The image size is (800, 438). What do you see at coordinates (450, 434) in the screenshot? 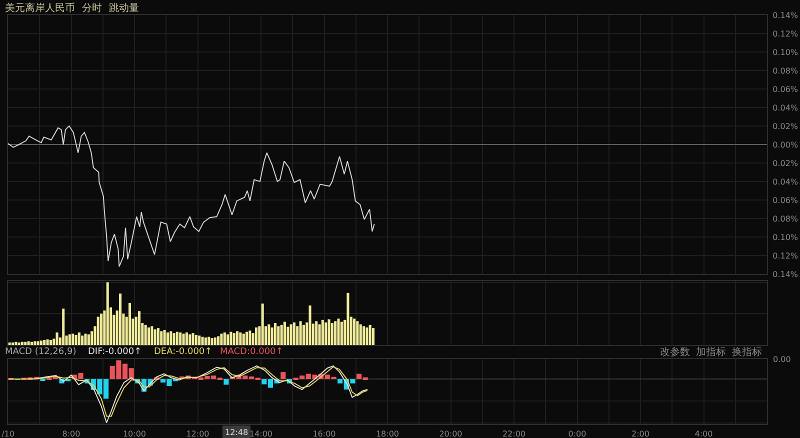
I see `x-tick-label: 20:00` at bounding box center [450, 434].